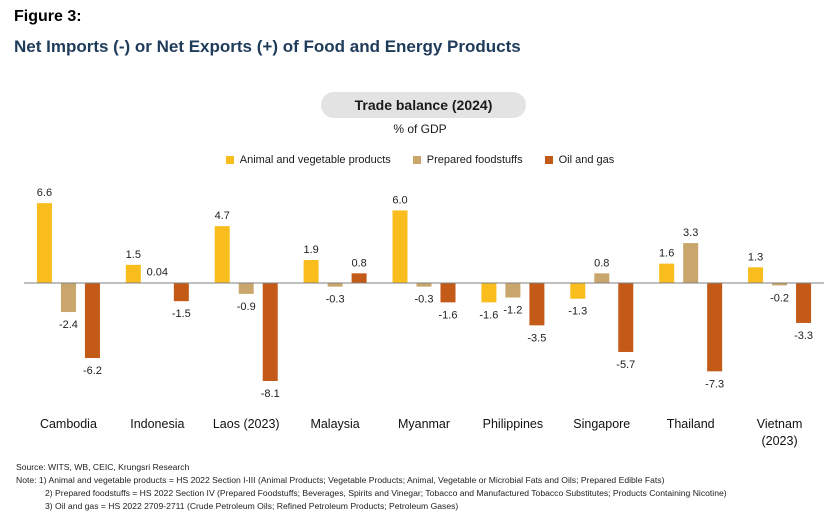 Image resolution: width=840 pixels, height=530 pixels. I want to click on category-label: Cambodia, so click(68, 424).